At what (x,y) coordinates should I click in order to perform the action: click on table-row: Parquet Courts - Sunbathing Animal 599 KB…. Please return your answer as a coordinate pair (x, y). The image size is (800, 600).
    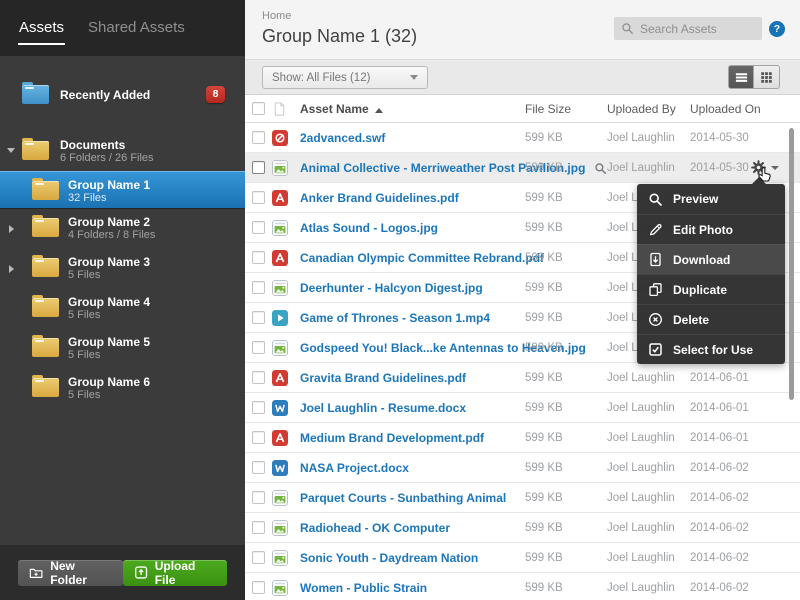
    Looking at the image, I should click on (522, 498).